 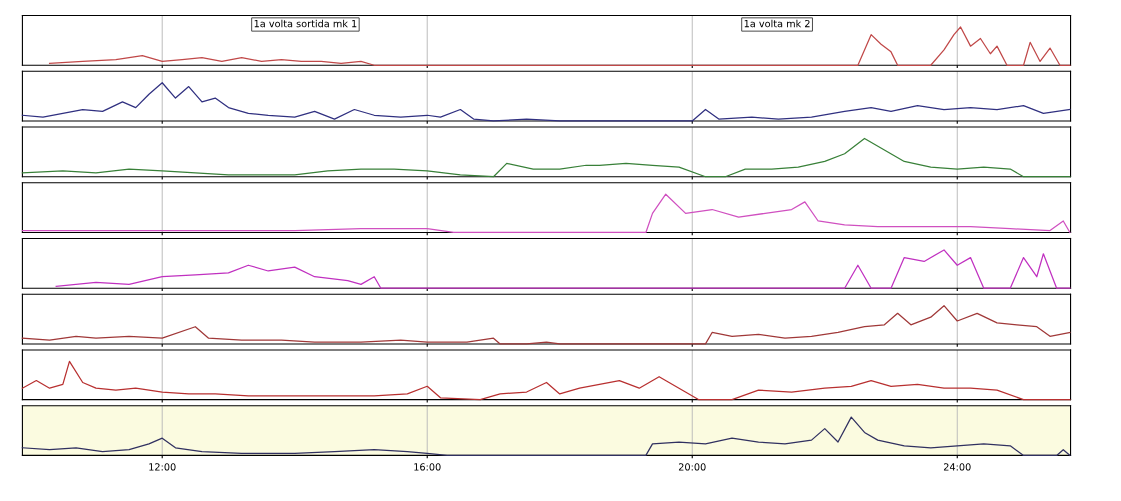 I want to click on annotation: 1a volta mk 2, so click(x=777, y=23).